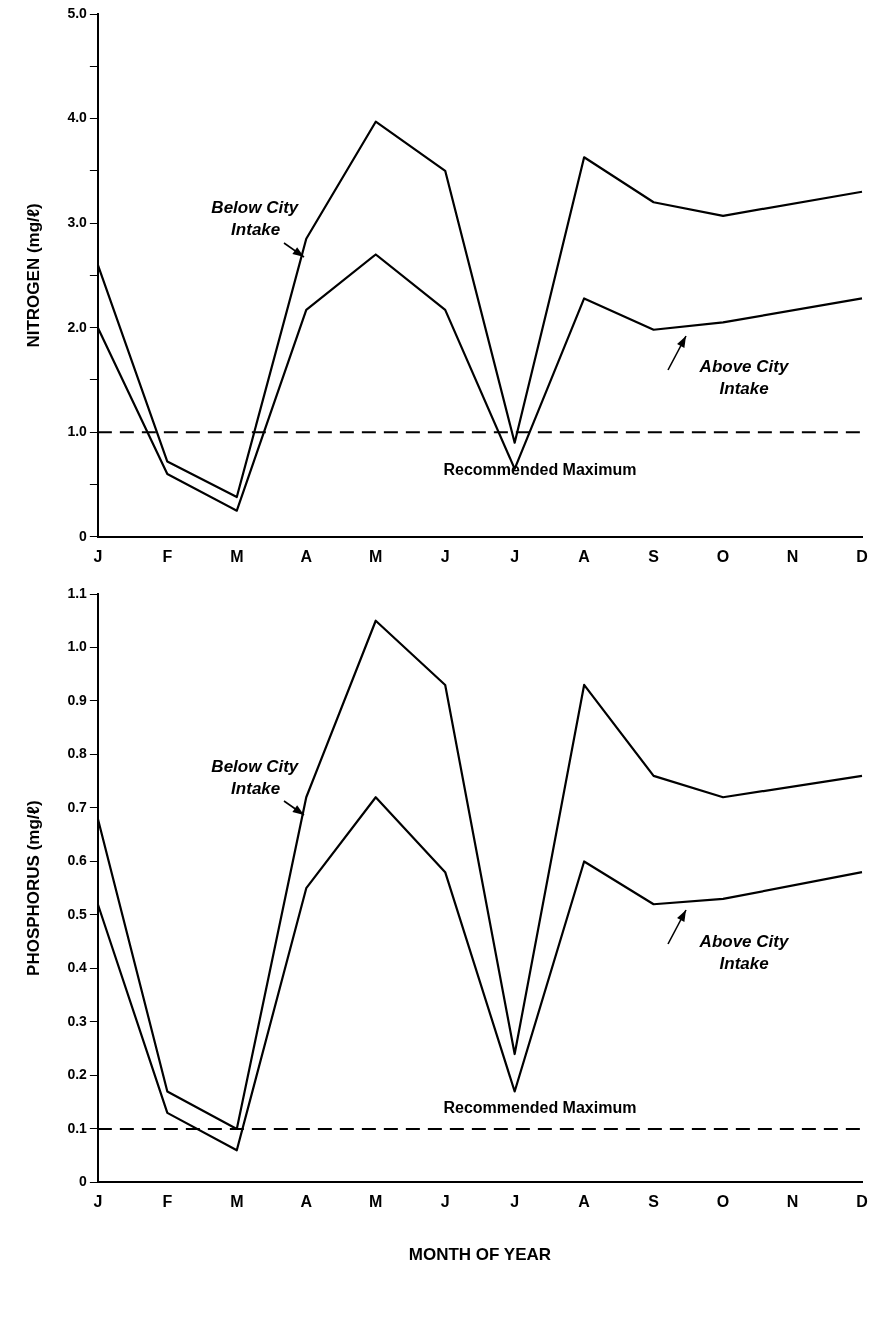 This screenshot has height=1318, width=874. Describe the element at coordinates (77, 913) in the screenshot. I see `y-tick-label: 0.5` at that location.